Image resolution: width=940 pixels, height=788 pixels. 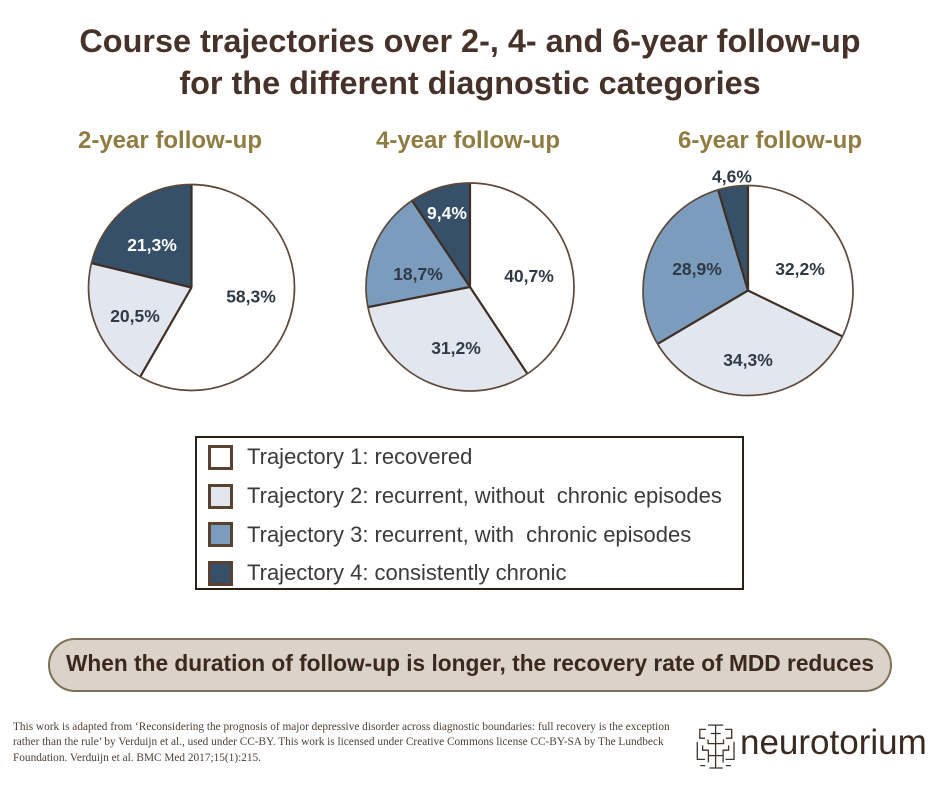 I want to click on svg-text: 18,7%, so click(x=418, y=274).